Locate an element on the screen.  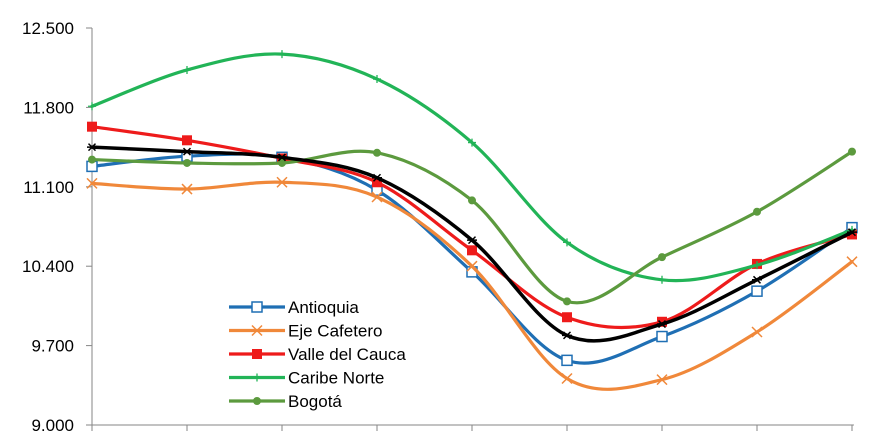
y-tick-label: 11.800 is located at coordinates (48, 107).